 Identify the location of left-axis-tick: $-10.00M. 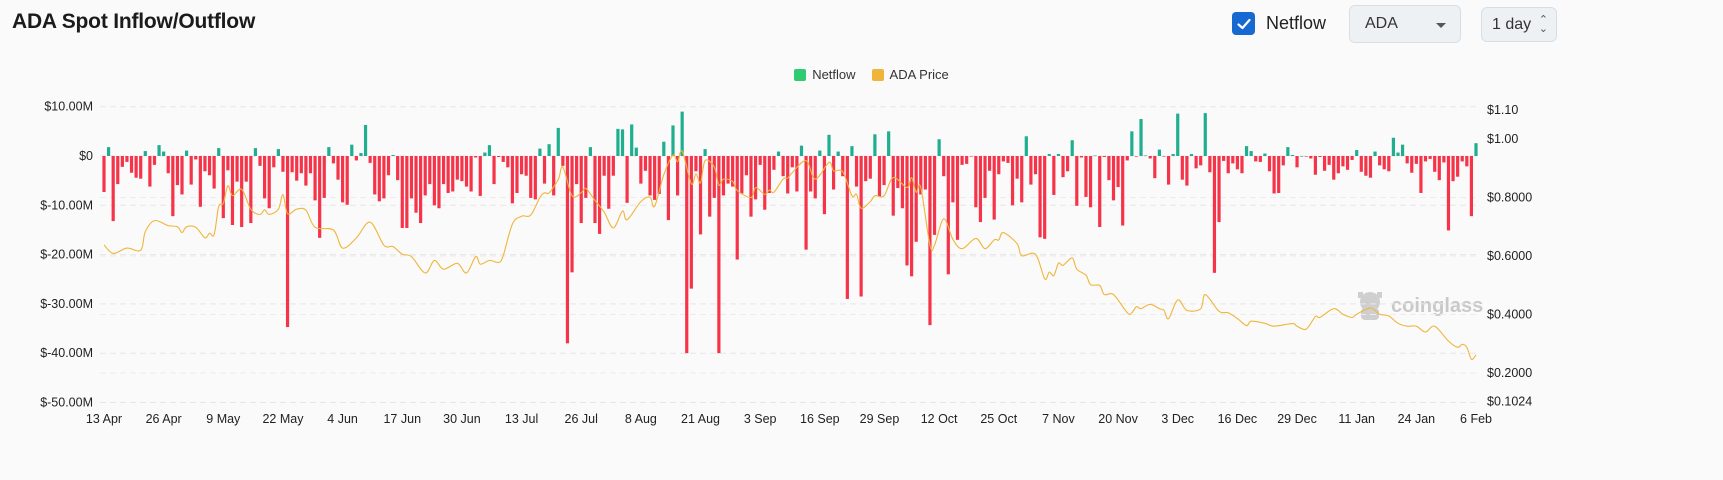
(66, 205).